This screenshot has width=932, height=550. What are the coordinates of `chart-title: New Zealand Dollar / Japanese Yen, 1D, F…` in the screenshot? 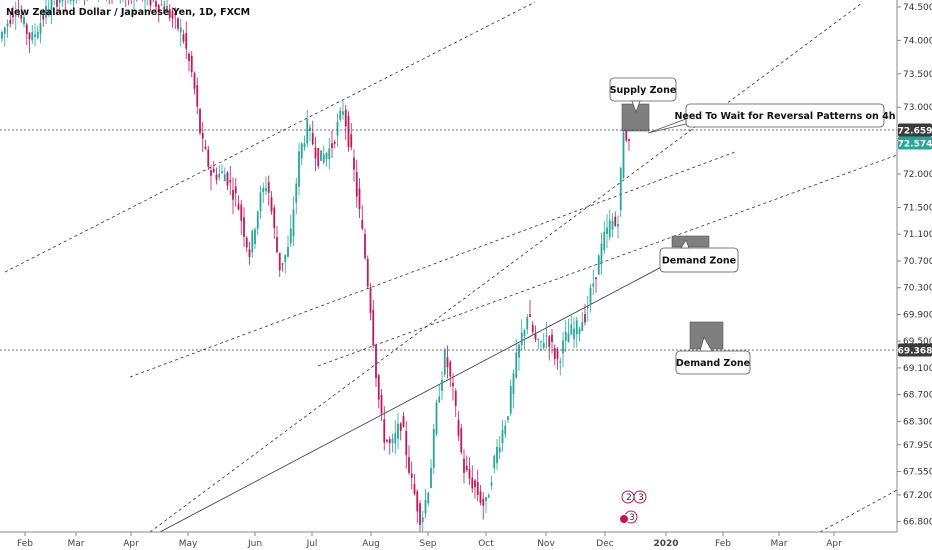 It's located at (128, 12).